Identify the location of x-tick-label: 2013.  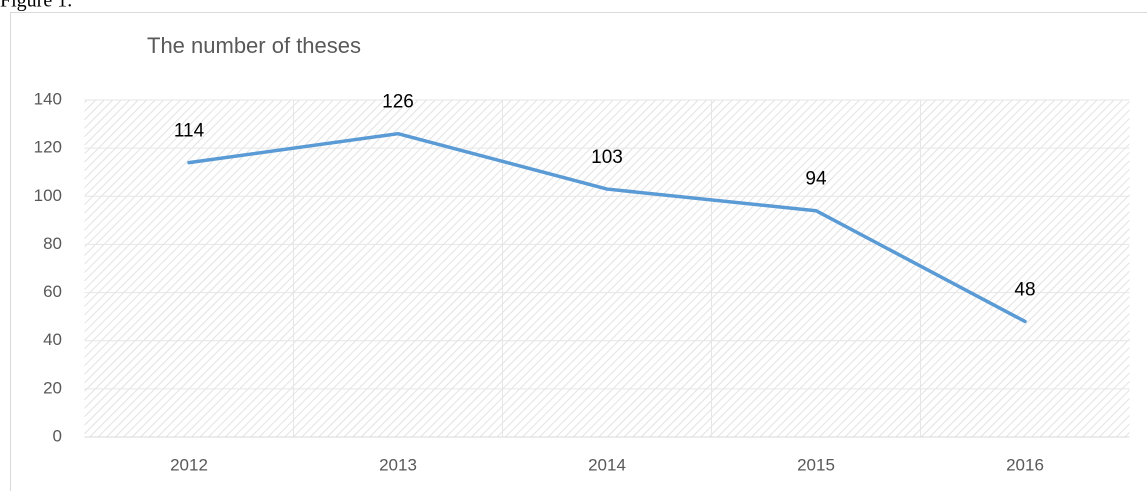
(398, 464).